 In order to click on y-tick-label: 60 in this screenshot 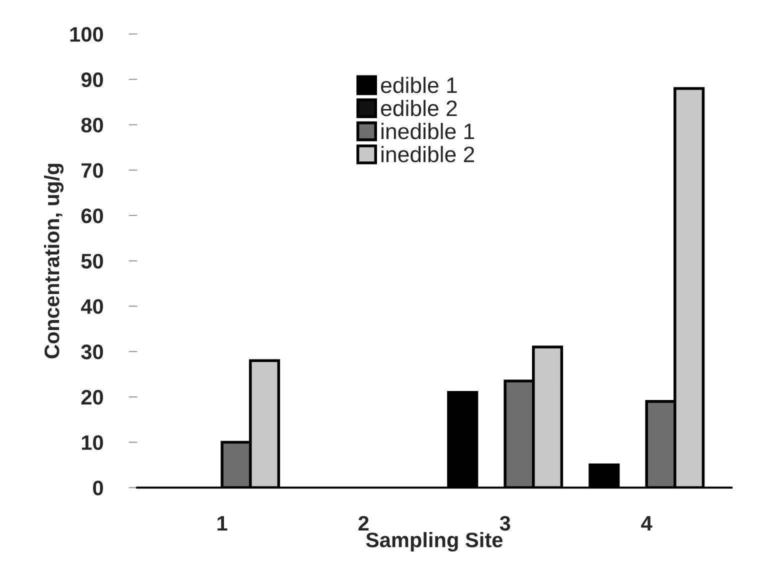, I will do `click(92, 216)`.